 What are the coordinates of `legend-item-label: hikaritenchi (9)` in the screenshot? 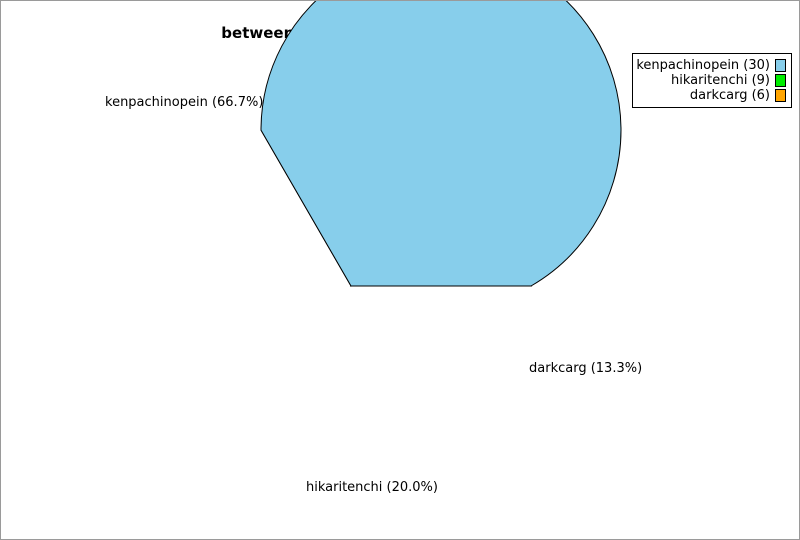 It's located at (720, 80).